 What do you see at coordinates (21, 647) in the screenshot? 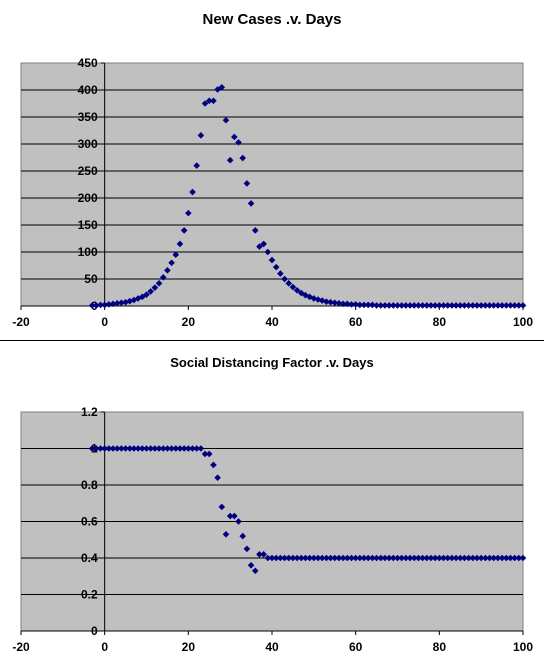
I see `x-tick-label: -20` at bounding box center [21, 647].